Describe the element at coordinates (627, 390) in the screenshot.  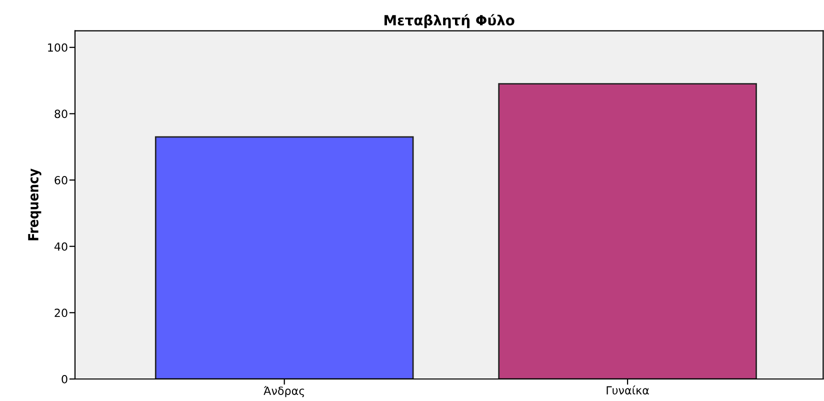
I see `x-tick-label: Γυναίκα` at that location.